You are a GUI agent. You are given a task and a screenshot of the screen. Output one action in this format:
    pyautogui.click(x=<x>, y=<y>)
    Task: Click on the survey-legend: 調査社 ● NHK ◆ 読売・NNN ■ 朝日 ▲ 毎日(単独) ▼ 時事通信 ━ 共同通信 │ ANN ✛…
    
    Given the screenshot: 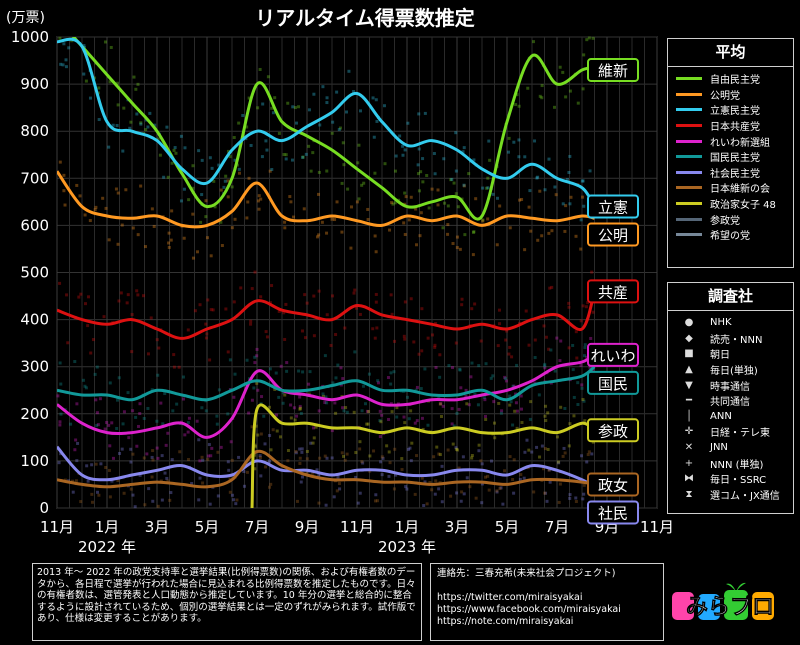 What is the action you would take?
    pyautogui.click(x=730, y=398)
    